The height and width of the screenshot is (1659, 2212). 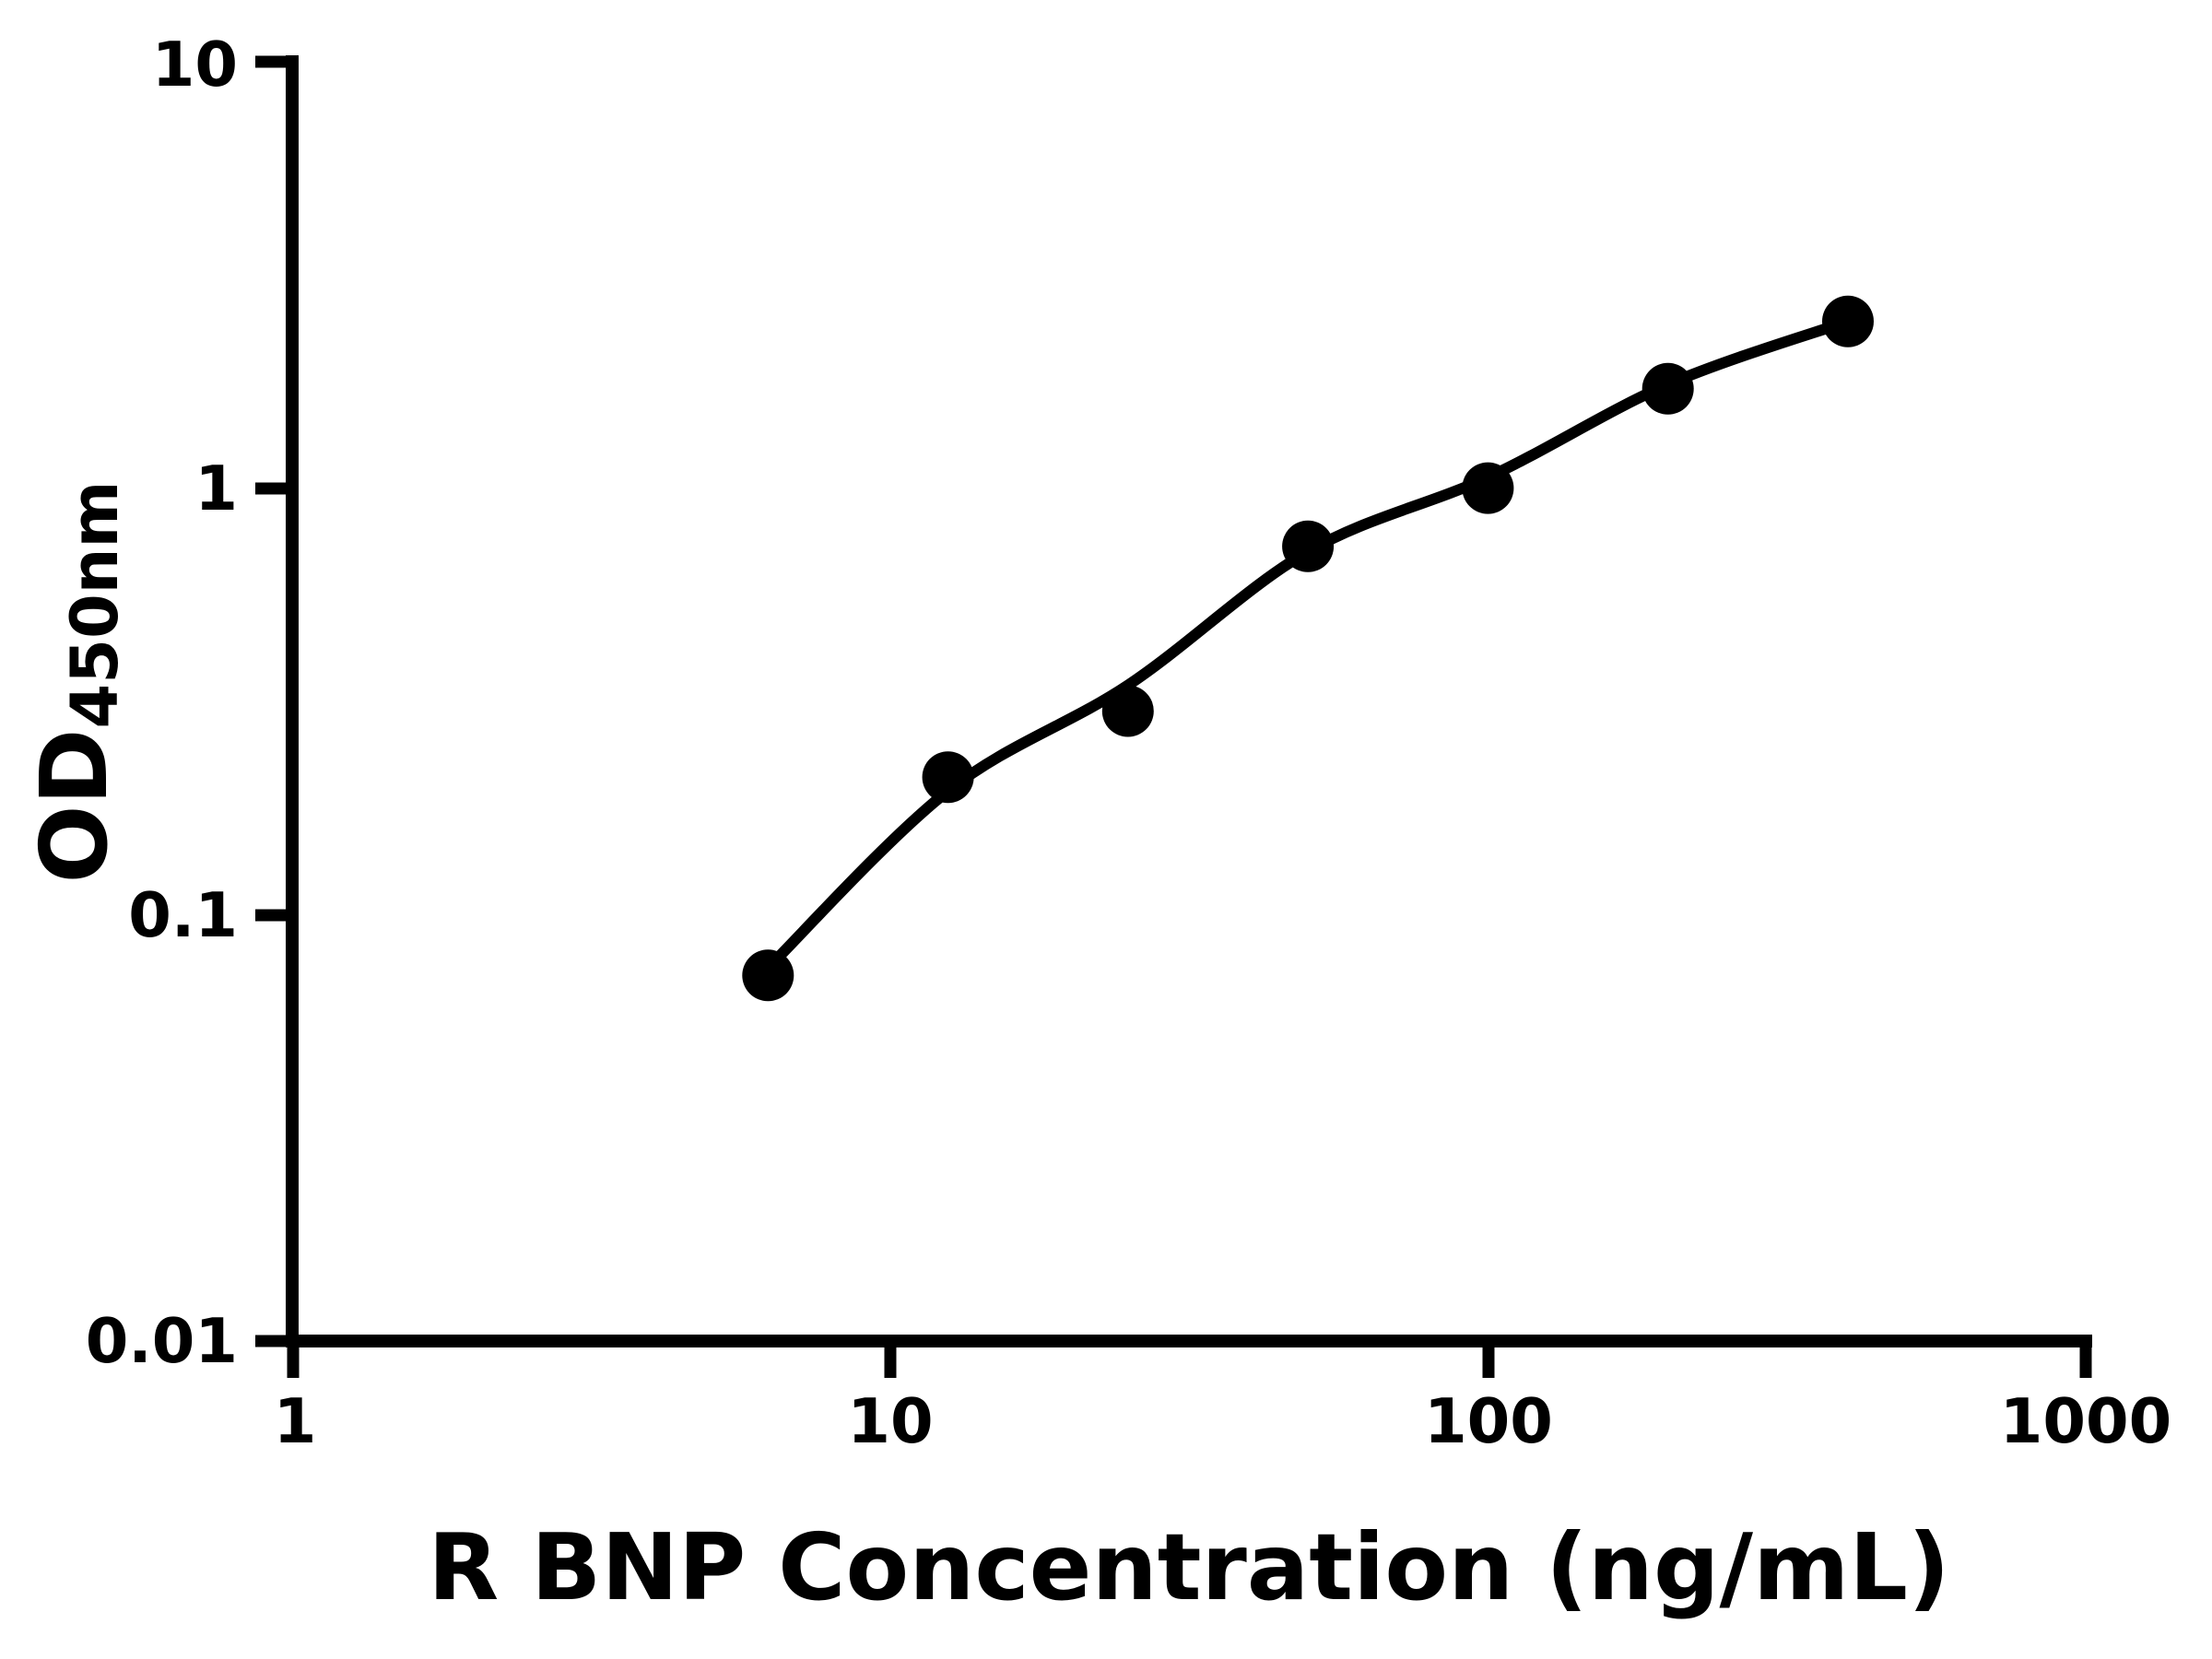 I want to click on y-axis-title-main: OD, so click(x=74, y=805).